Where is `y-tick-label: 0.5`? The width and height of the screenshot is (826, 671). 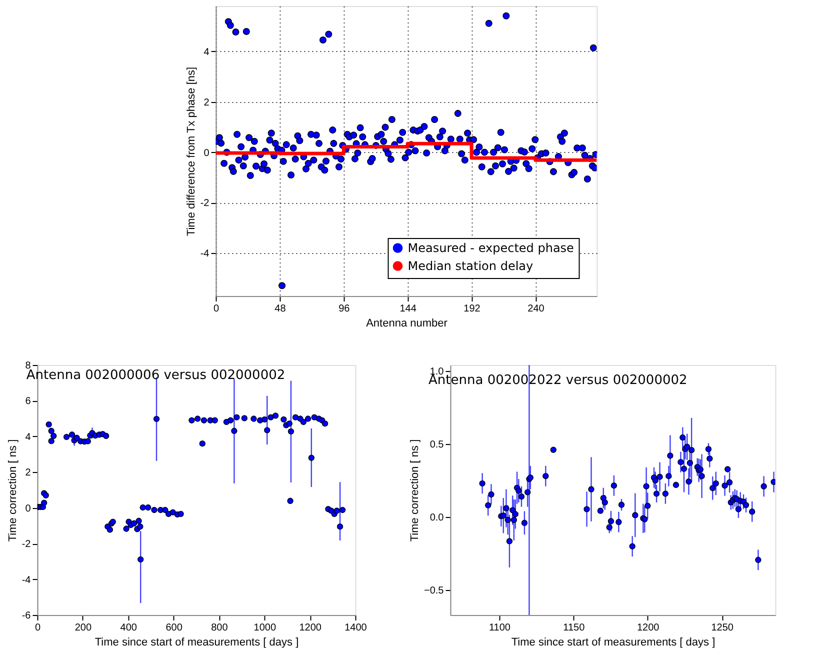
y-tick-label: 0.5 is located at coordinates (437, 444).